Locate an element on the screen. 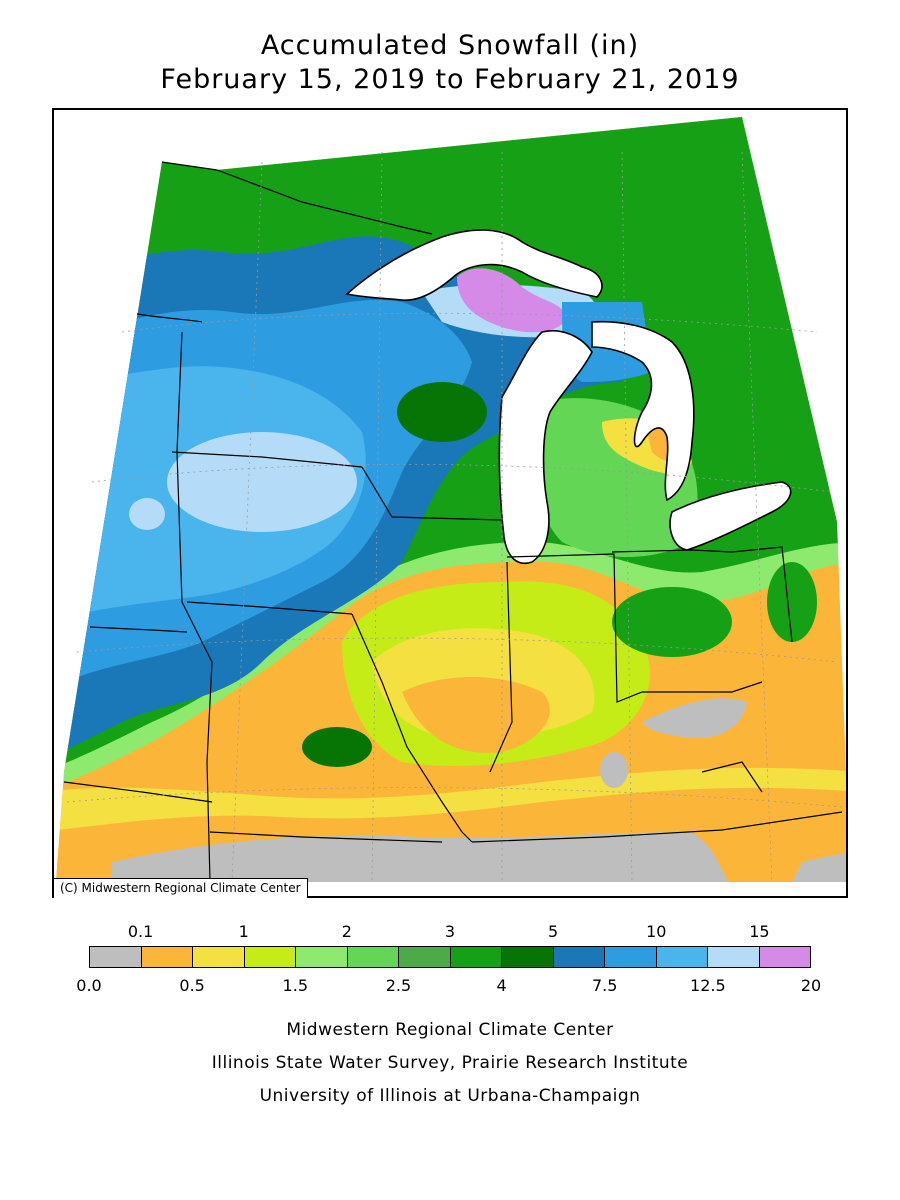  legend-tick-lower: 0.0 is located at coordinates (89, 985).